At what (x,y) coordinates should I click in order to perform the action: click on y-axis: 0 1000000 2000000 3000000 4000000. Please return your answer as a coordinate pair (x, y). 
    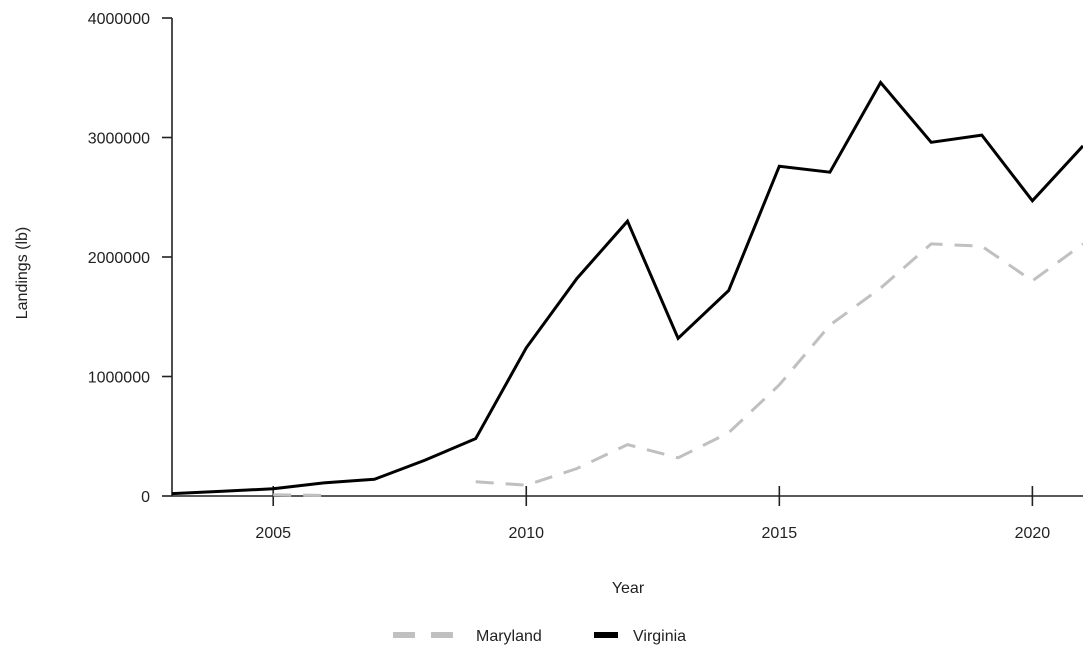
    Looking at the image, I should click on (130, 258).